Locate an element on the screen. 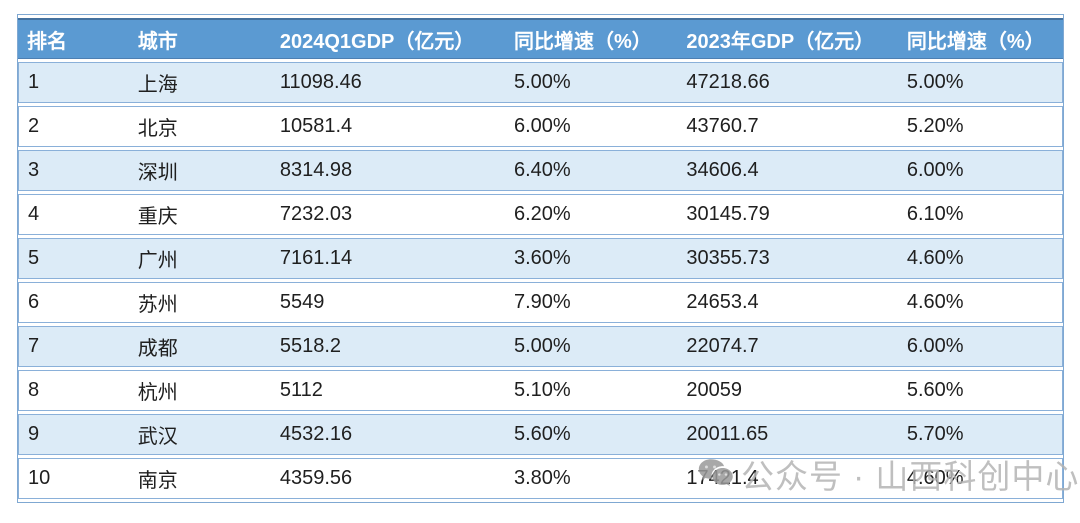  table-cell: 10 is located at coordinates (73, 478).